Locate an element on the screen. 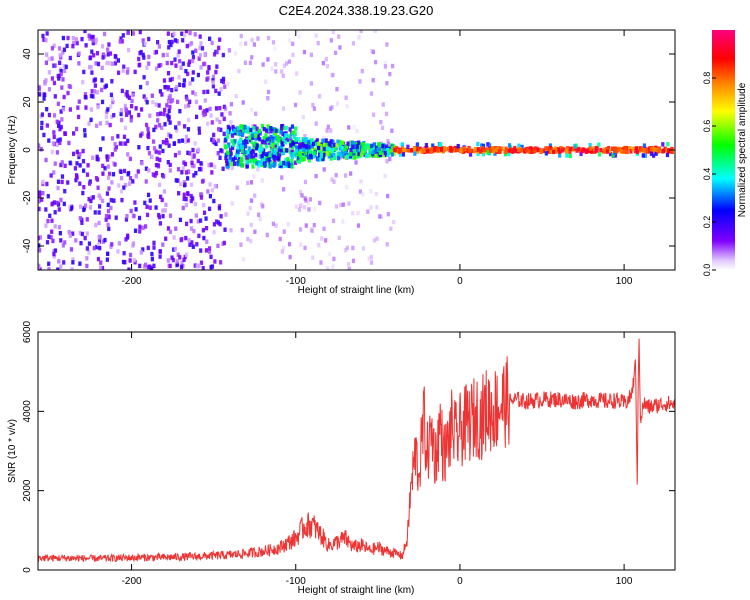  colorbar-label: Normalized spectral amplitude is located at coordinates (742, 149).